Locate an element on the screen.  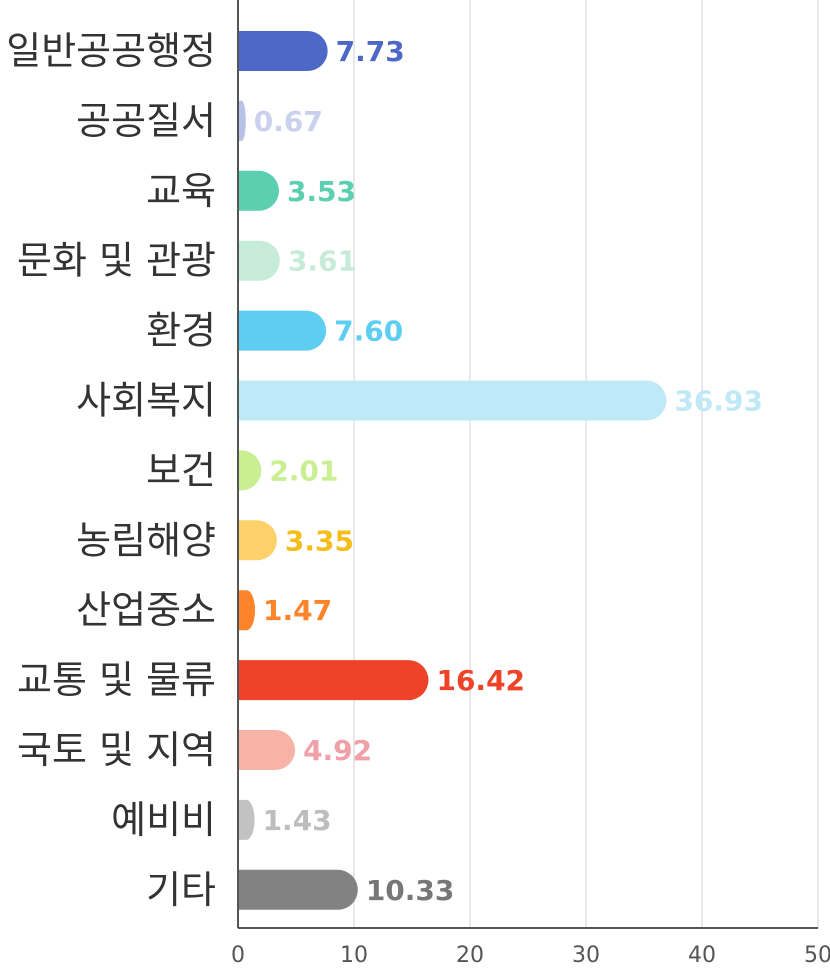
value-label: 16.42 is located at coordinates (480, 680).